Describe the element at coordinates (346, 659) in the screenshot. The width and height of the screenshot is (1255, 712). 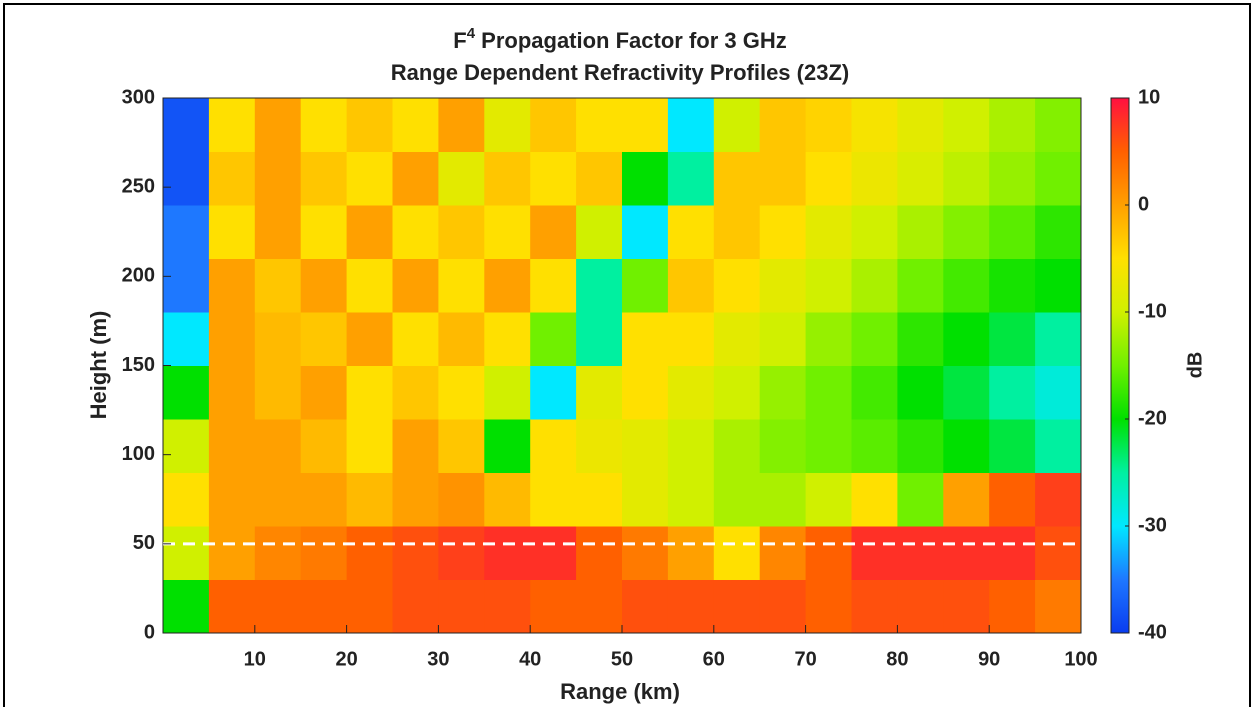
I see `x-tick-label: 20` at that location.